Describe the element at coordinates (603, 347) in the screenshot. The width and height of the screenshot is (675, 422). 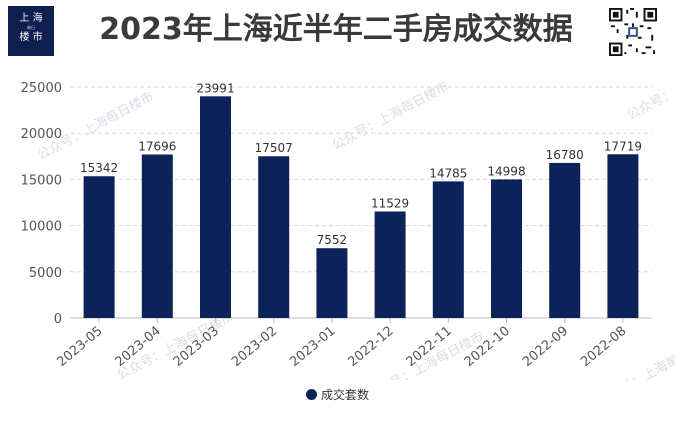
I see `x-tick-label: 2022-08` at that location.